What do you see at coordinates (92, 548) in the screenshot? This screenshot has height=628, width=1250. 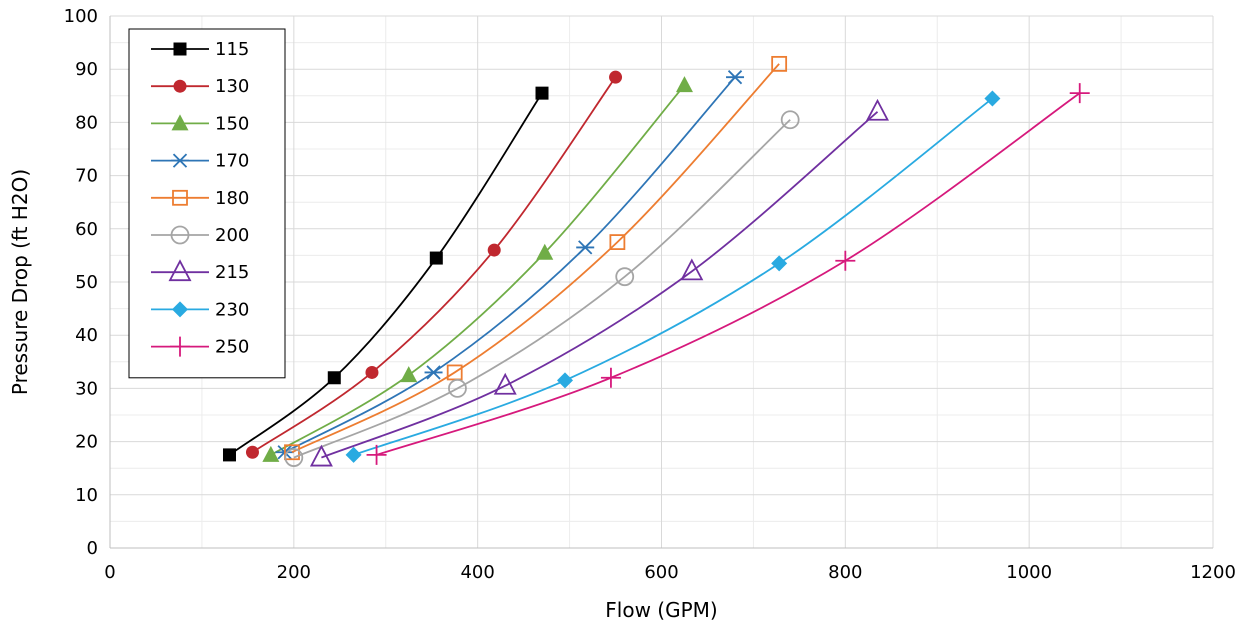 I see `y-tick-label: 0` at bounding box center [92, 548].